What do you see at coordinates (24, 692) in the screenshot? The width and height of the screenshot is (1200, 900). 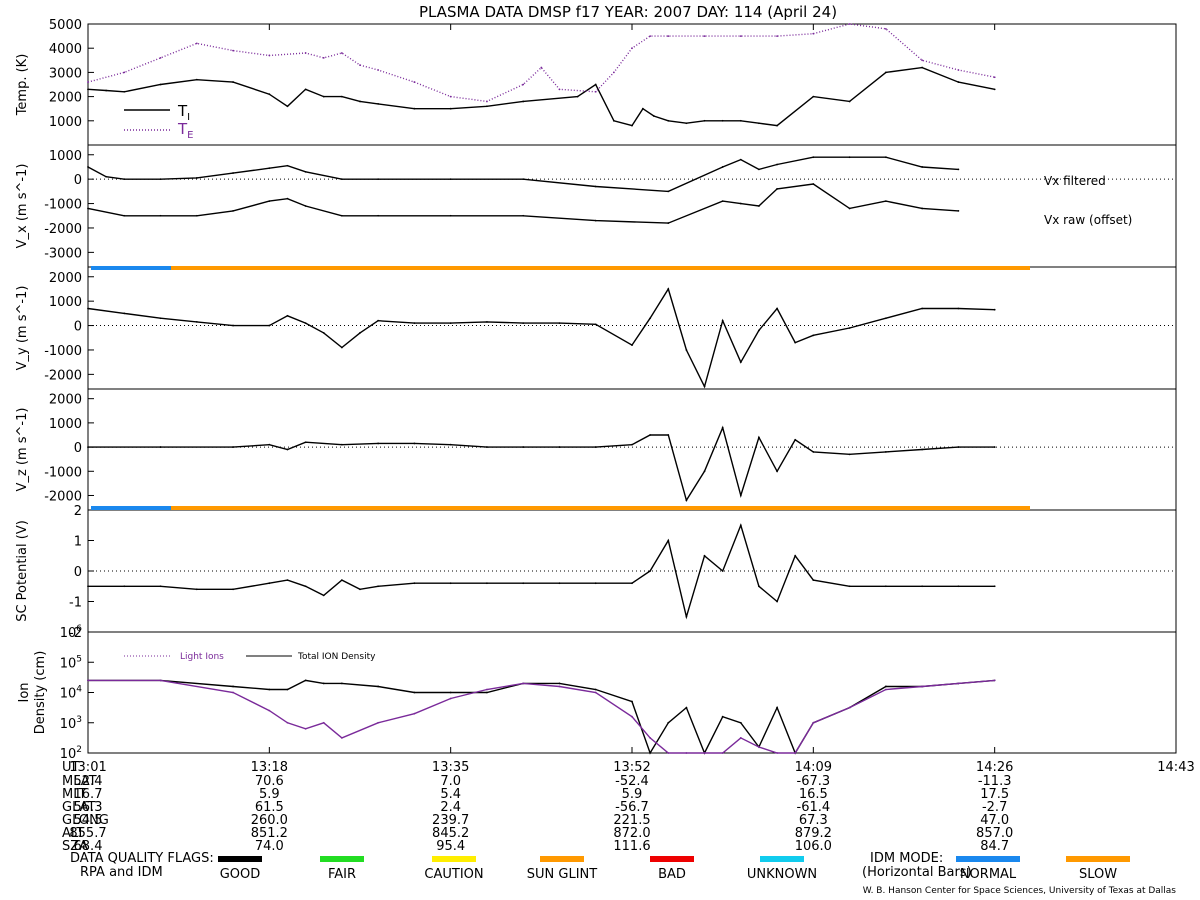 I see `y-axis-label-1: Ion` at bounding box center [24, 692].